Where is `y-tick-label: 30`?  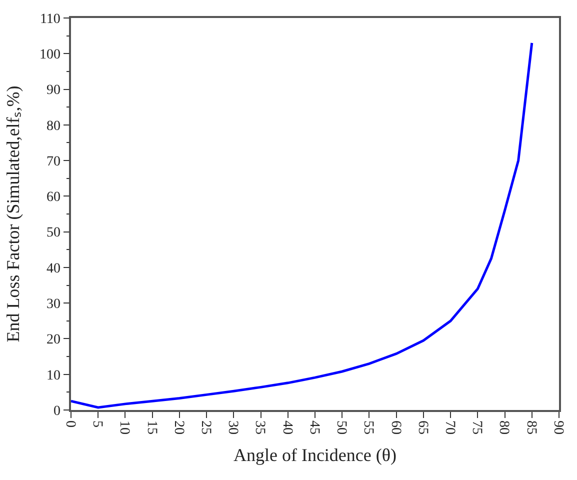 y-tick-label: 30 is located at coordinates (53, 304).